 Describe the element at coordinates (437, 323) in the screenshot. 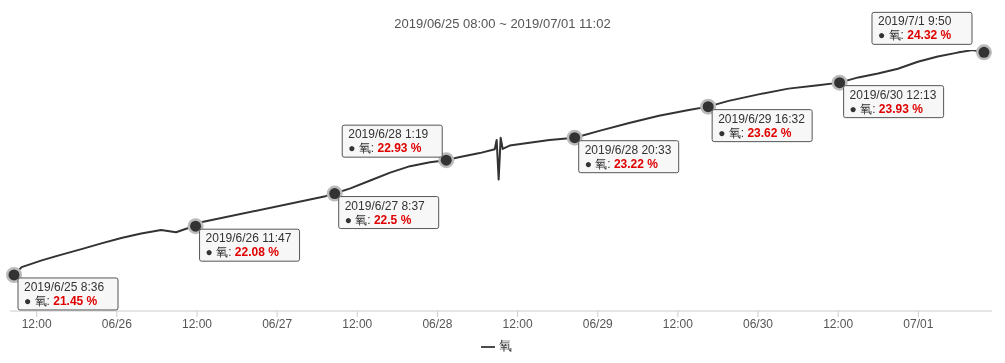

I see `x-tick-label: 06/28` at that location.